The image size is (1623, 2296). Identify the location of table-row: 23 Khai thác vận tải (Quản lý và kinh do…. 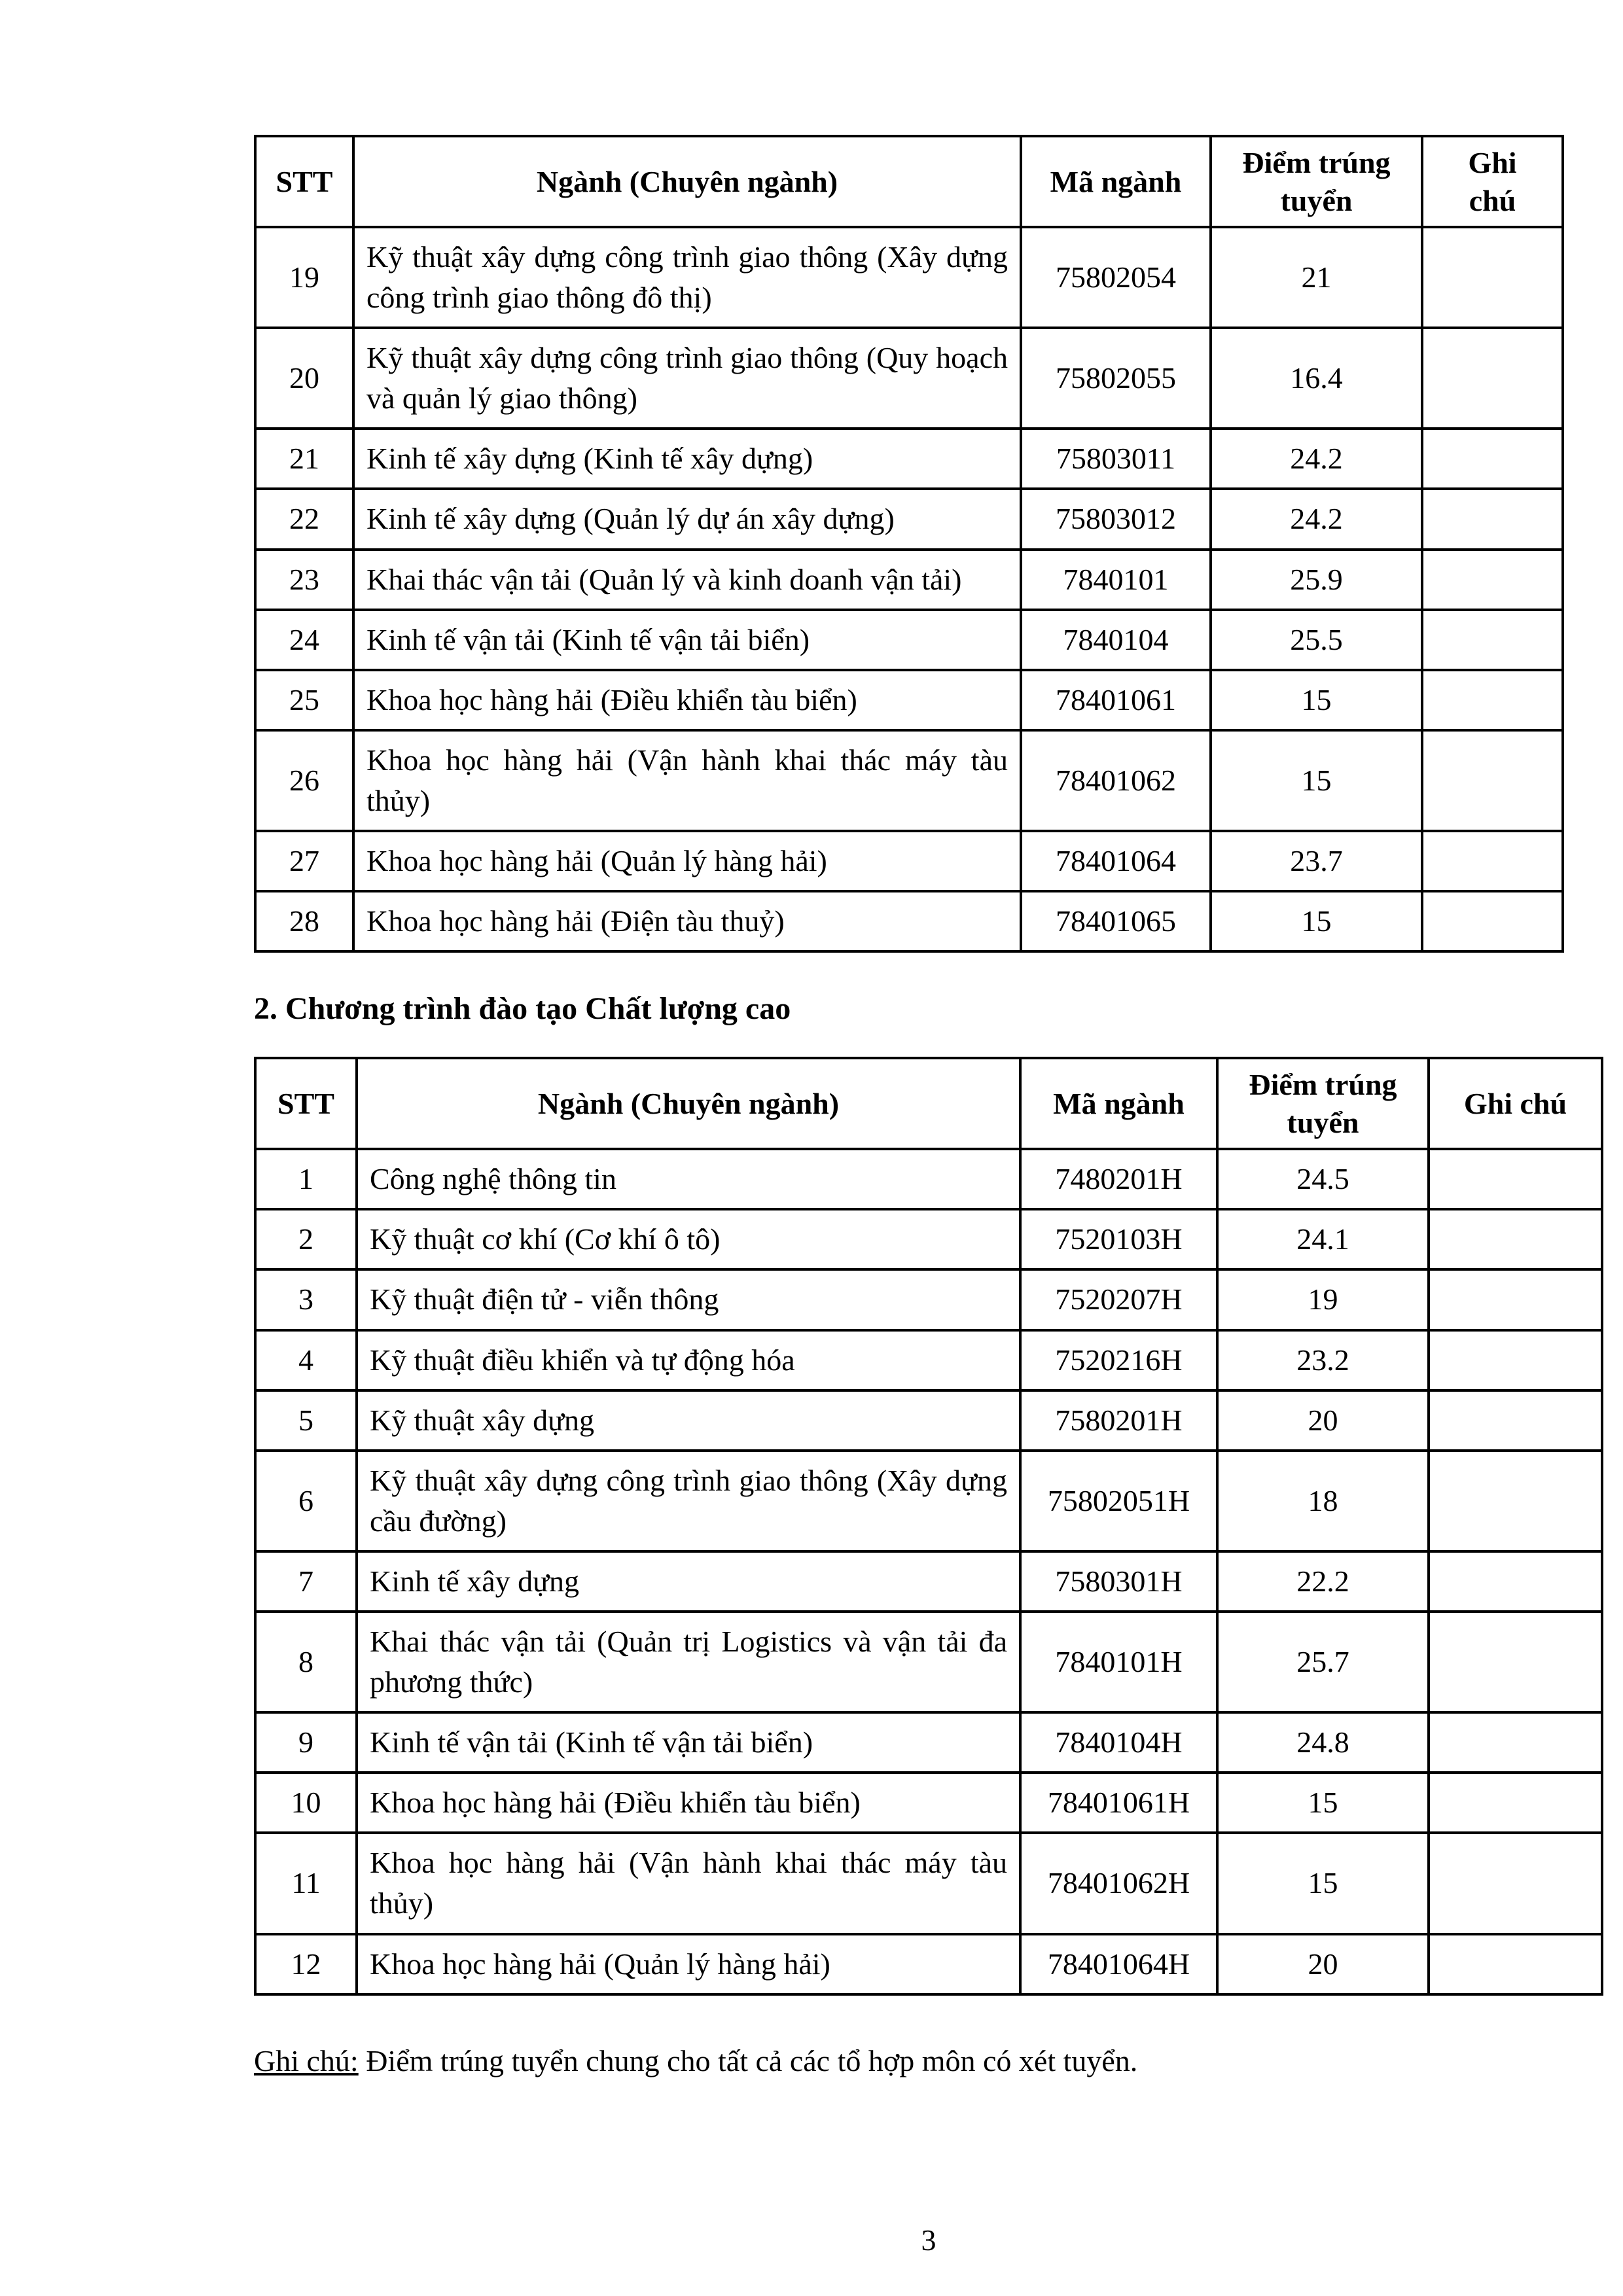
(909, 580).